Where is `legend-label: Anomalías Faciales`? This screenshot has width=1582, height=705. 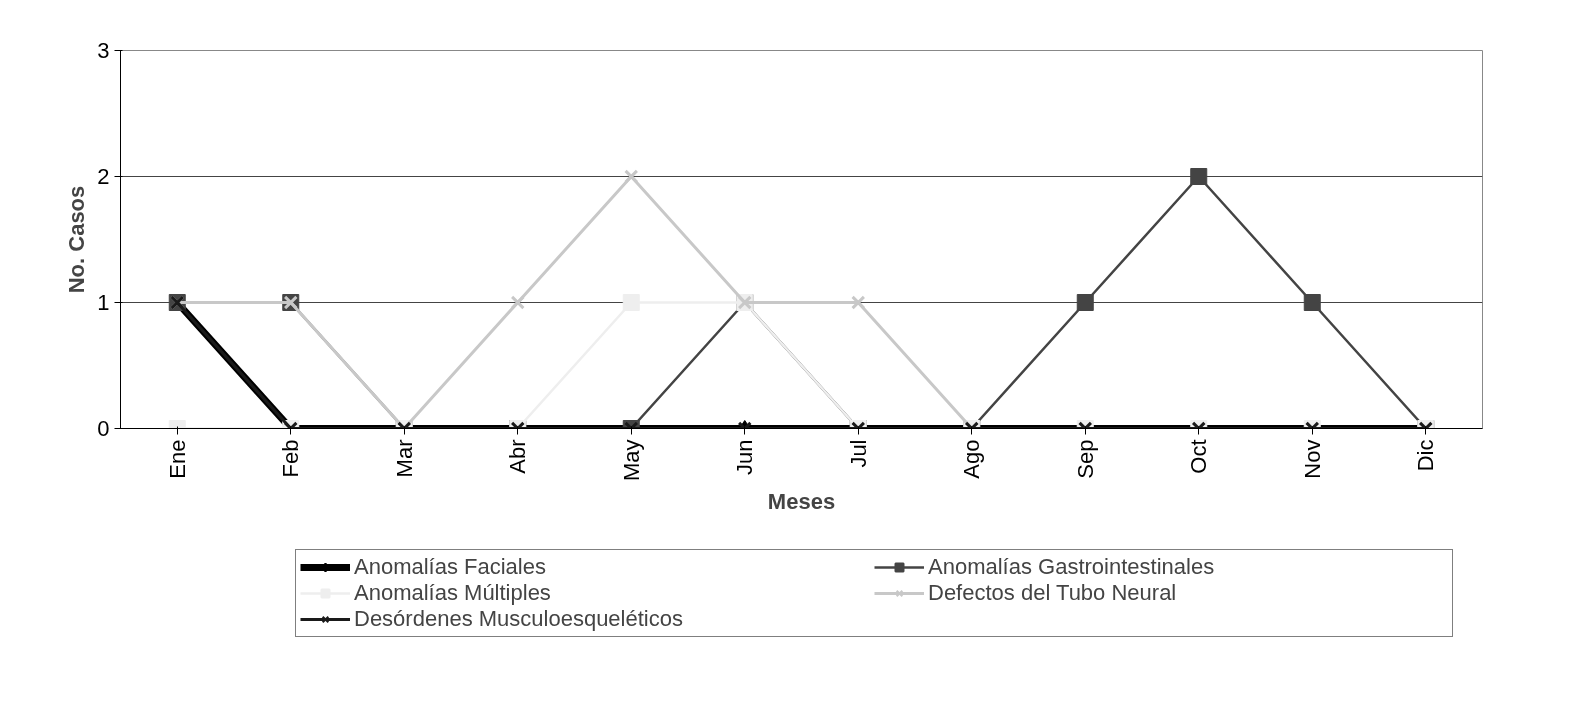
legend-label: Anomalías Faciales is located at coordinates (450, 567).